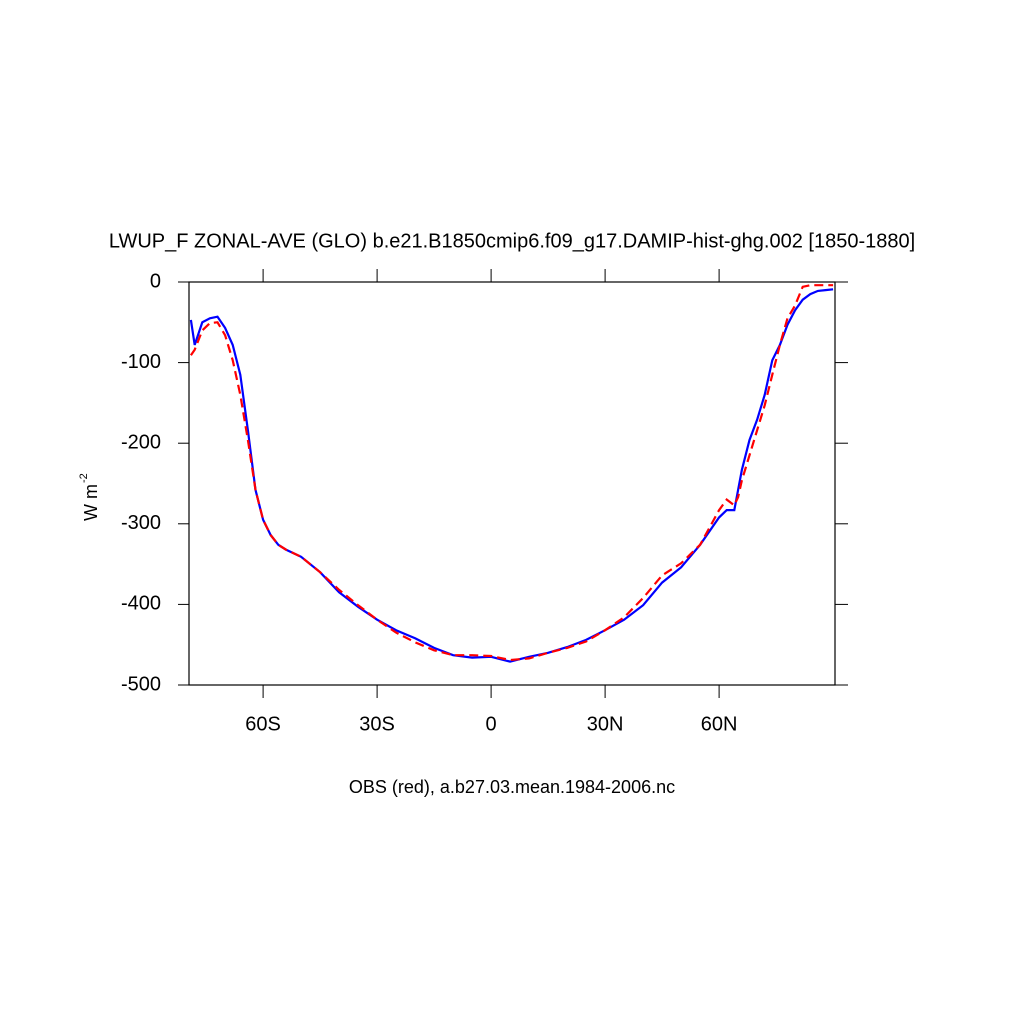  What do you see at coordinates (155, 281) in the screenshot?
I see `y-tick-label: 0` at bounding box center [155, 281].